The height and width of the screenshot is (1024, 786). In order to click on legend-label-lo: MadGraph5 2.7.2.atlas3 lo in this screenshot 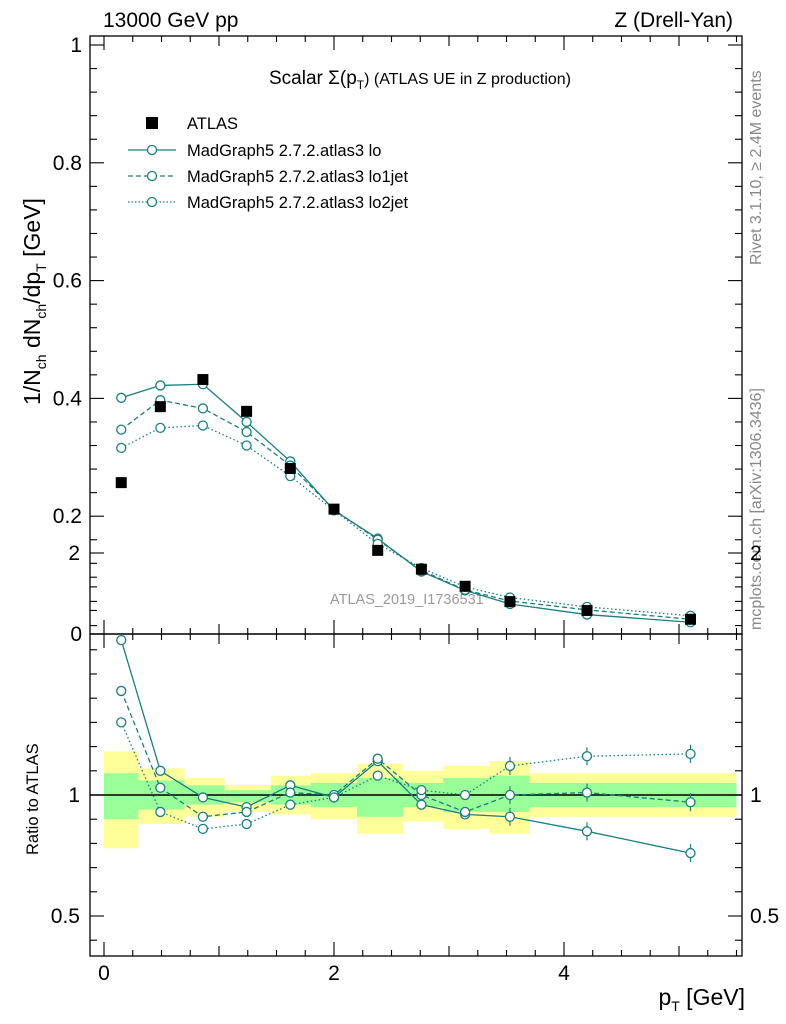, I will do `click(284, 151)`.